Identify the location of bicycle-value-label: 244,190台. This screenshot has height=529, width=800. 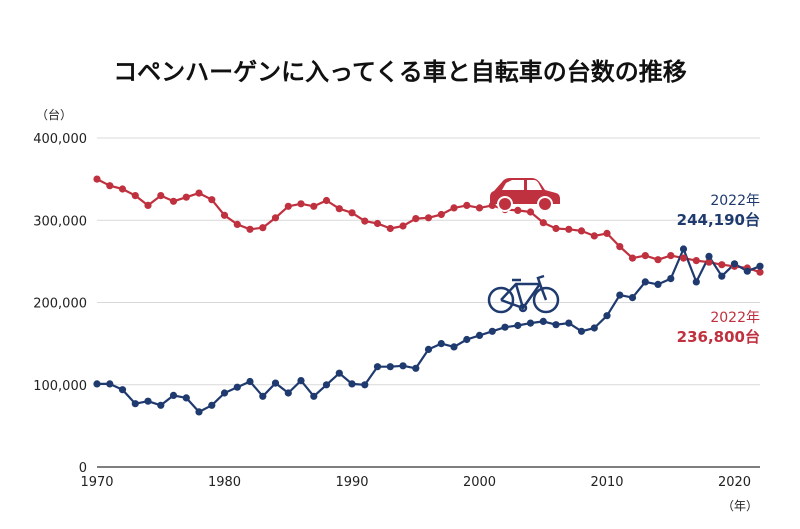
(718, 220).